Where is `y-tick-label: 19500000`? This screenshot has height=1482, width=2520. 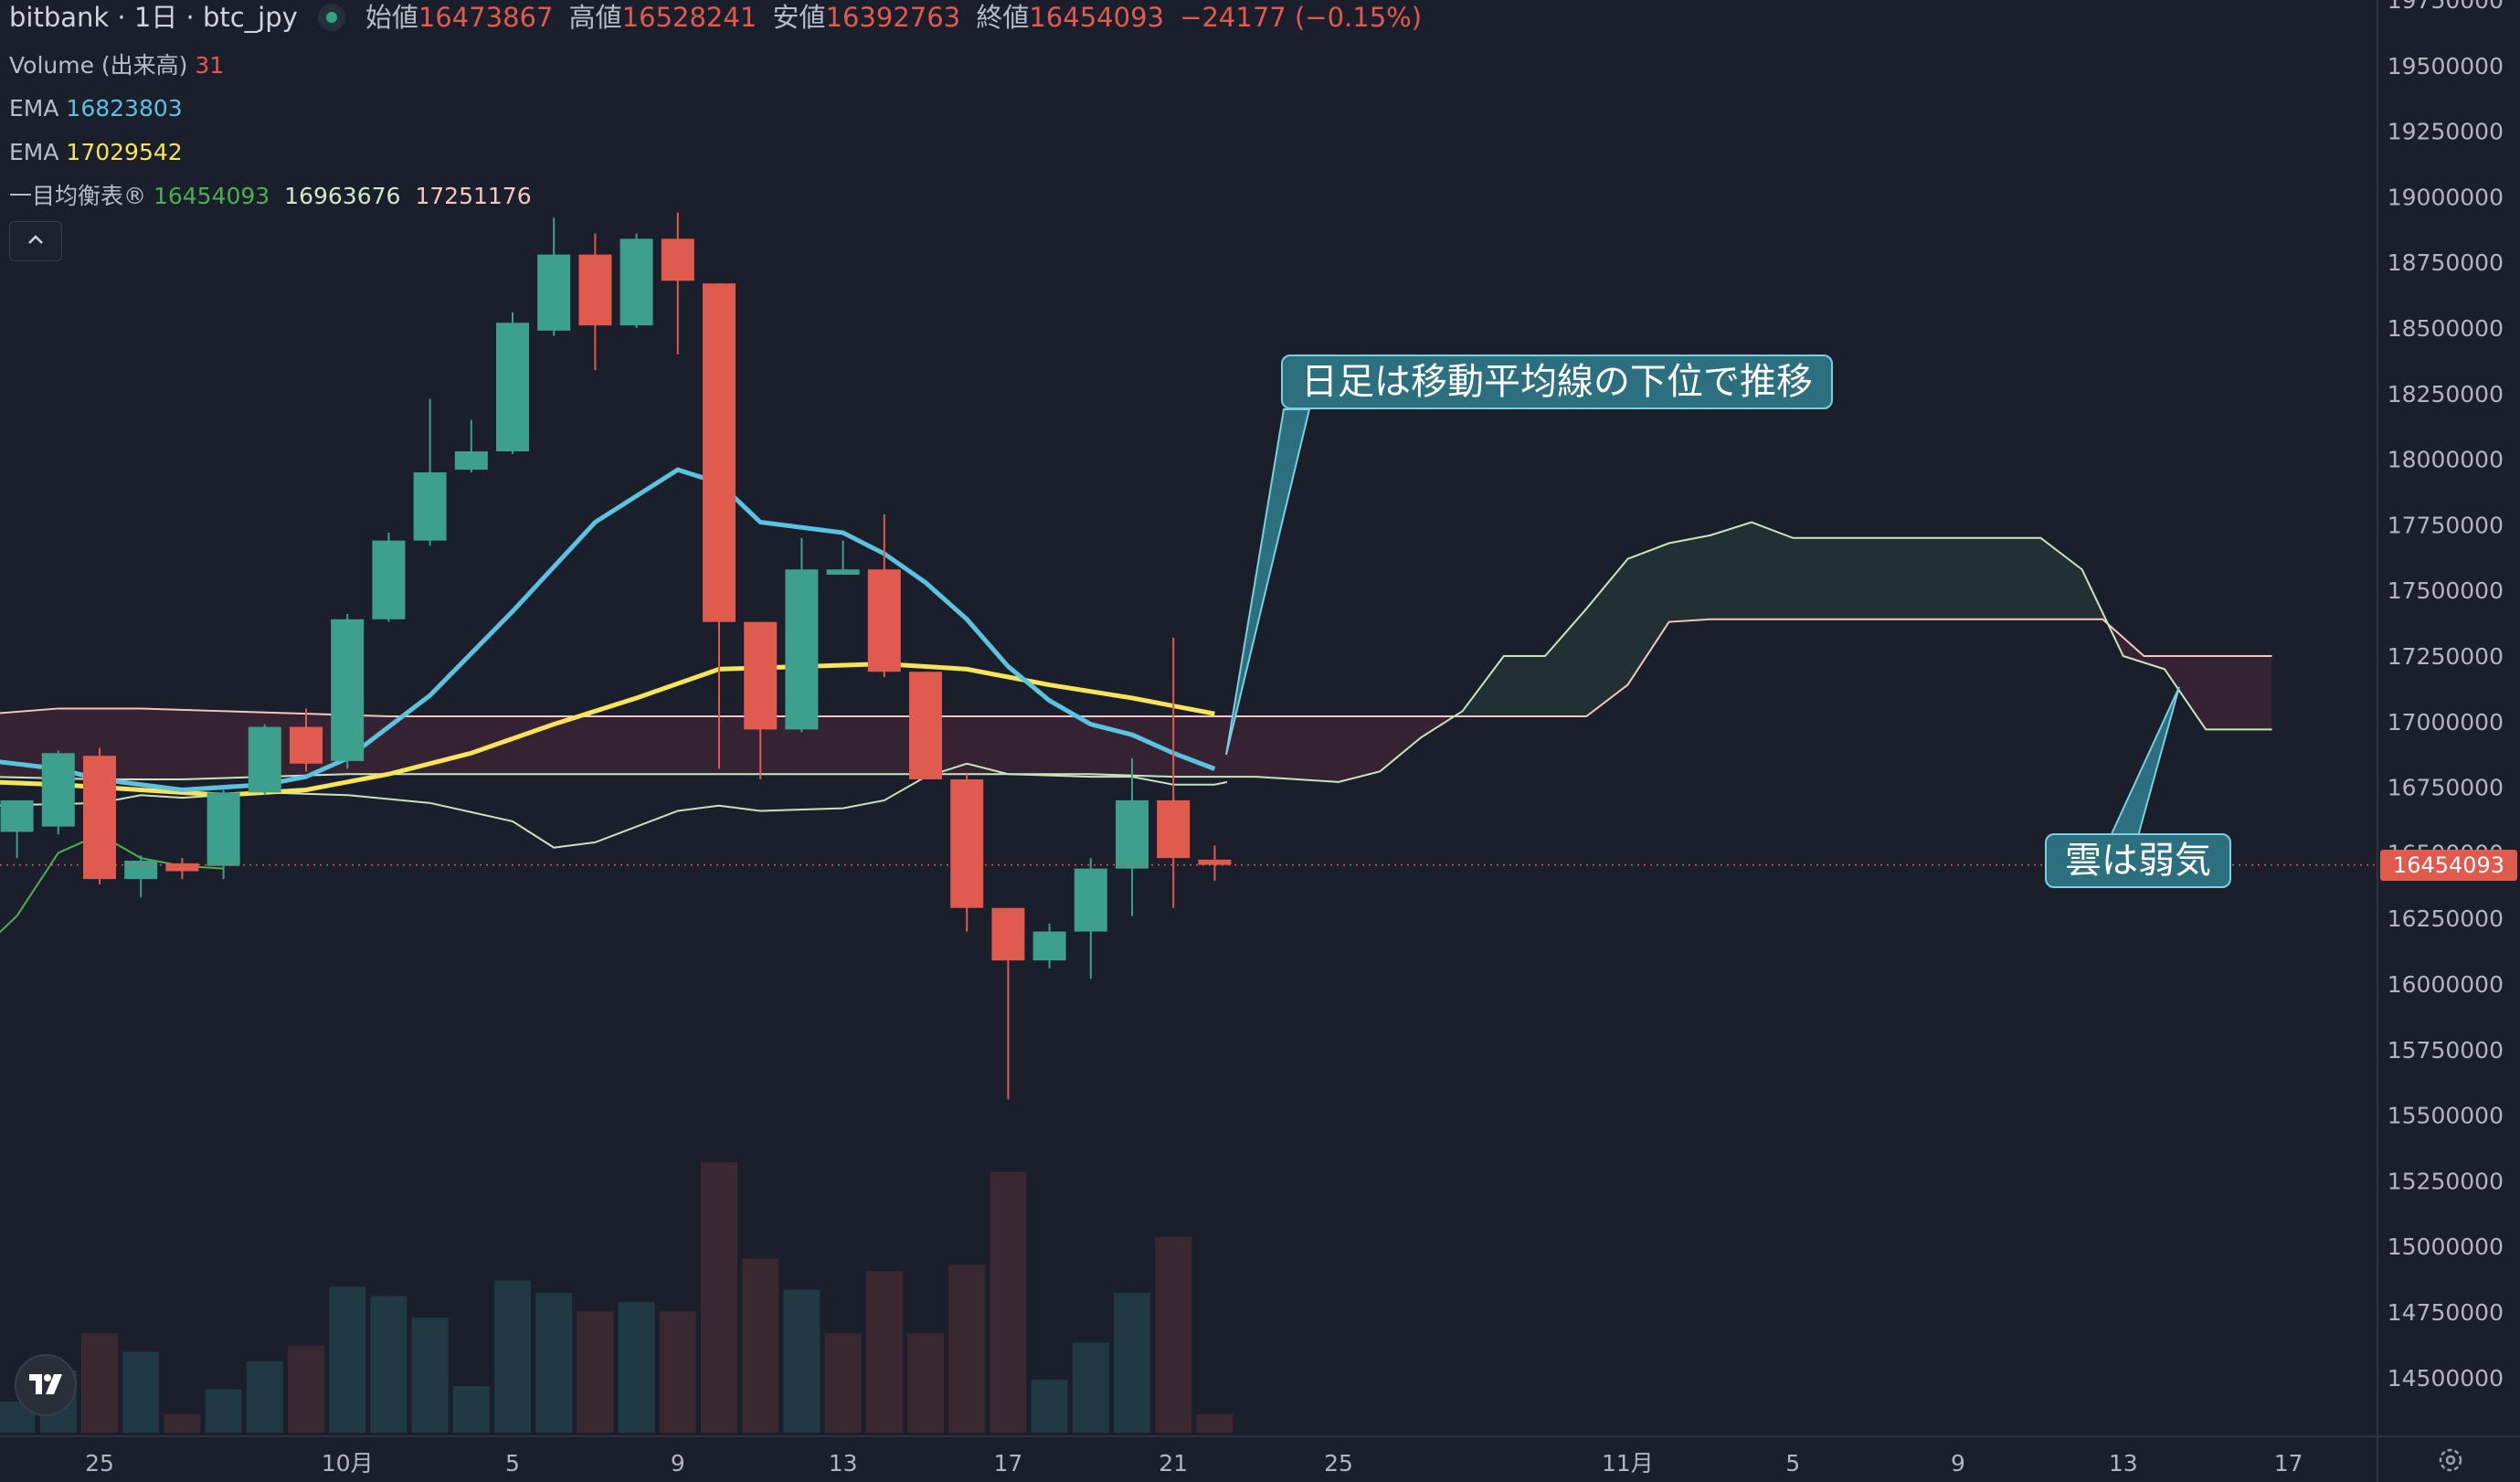
y-tick-label: 19500000 is located at coordinates (2446, 66).